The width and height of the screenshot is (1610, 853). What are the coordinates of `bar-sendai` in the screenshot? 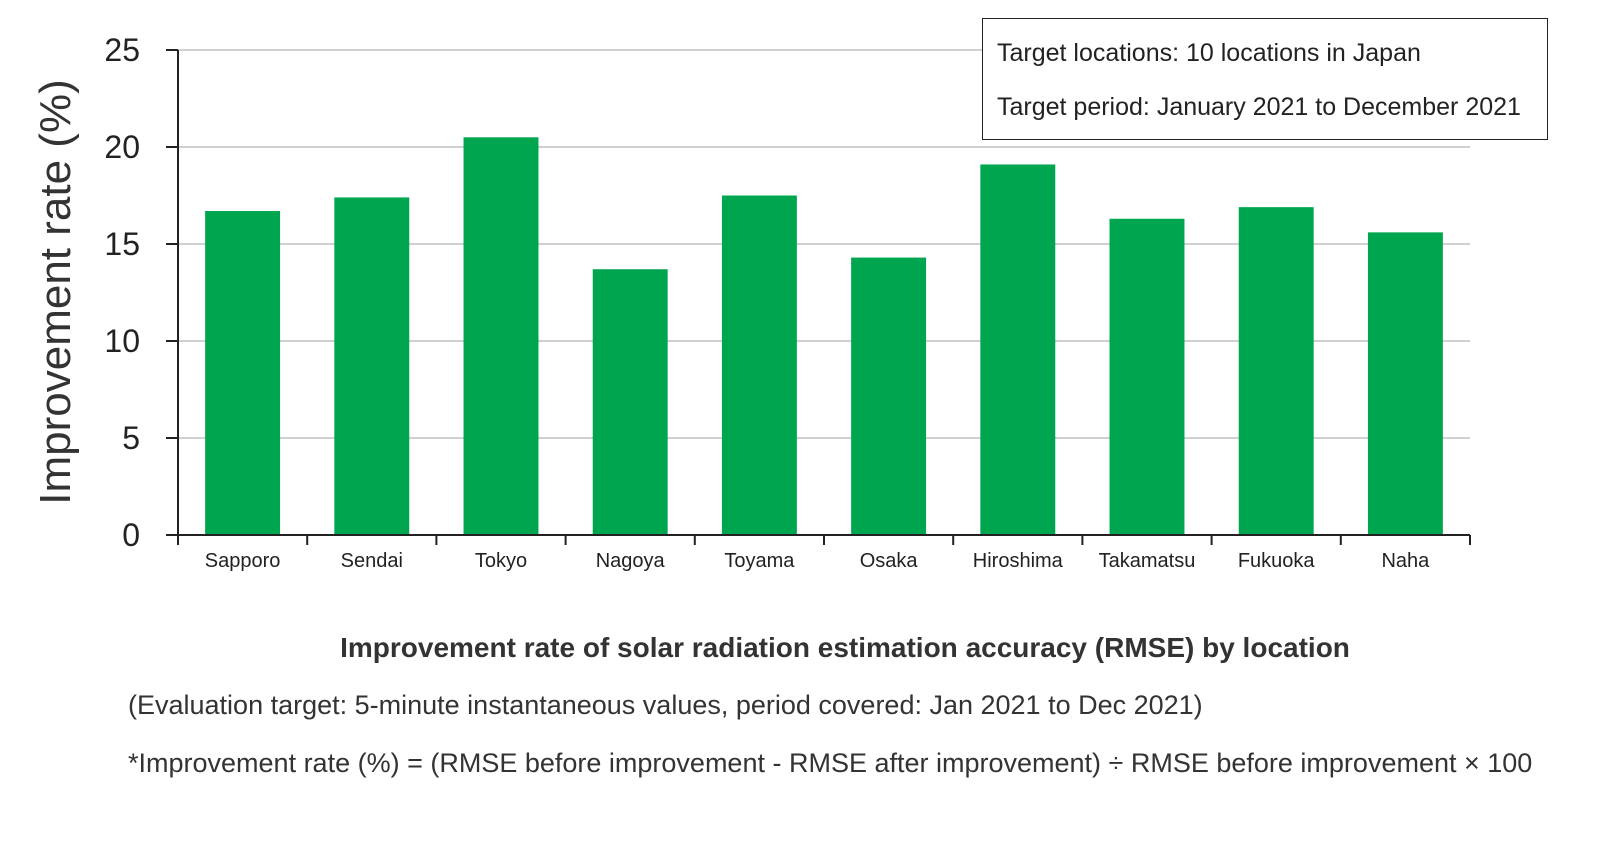 It's located at (372, 366).